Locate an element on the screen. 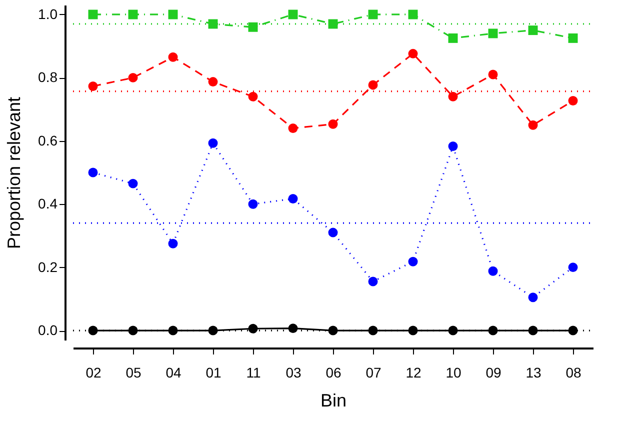  x-tick-label: 04 is located at coordinates (174, 372).